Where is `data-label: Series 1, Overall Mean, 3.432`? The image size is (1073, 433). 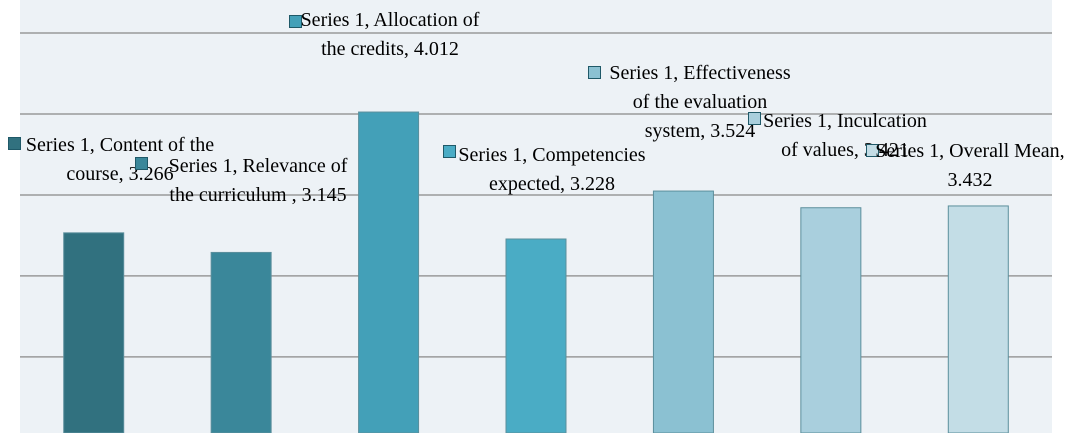 data-label: Series 1, Overall Mean, 3.432 is located at coordinates (970, 165).